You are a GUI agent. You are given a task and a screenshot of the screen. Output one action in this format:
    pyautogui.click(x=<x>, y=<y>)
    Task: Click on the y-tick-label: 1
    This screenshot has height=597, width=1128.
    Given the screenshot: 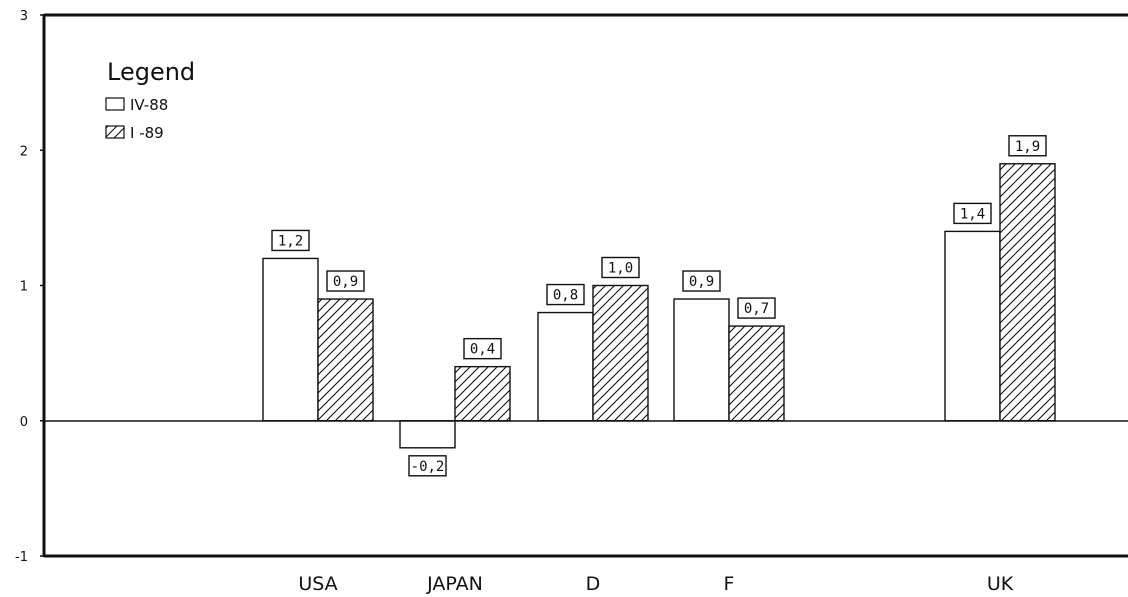 What is the action you would take?
    pyautogui.click(x=24, y=287)
    